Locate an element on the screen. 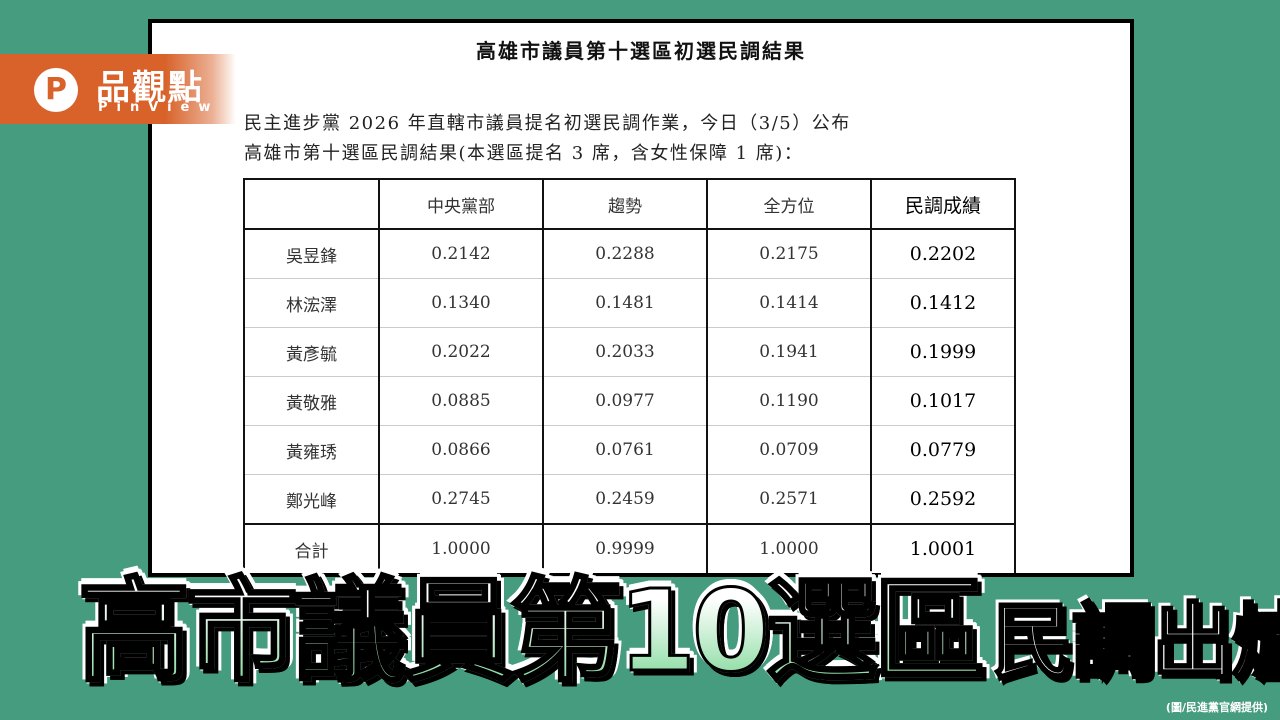 The width and height of the screenshot is (1280, 720). table-cell: 0.1017 is located at coordinates (943, 401).